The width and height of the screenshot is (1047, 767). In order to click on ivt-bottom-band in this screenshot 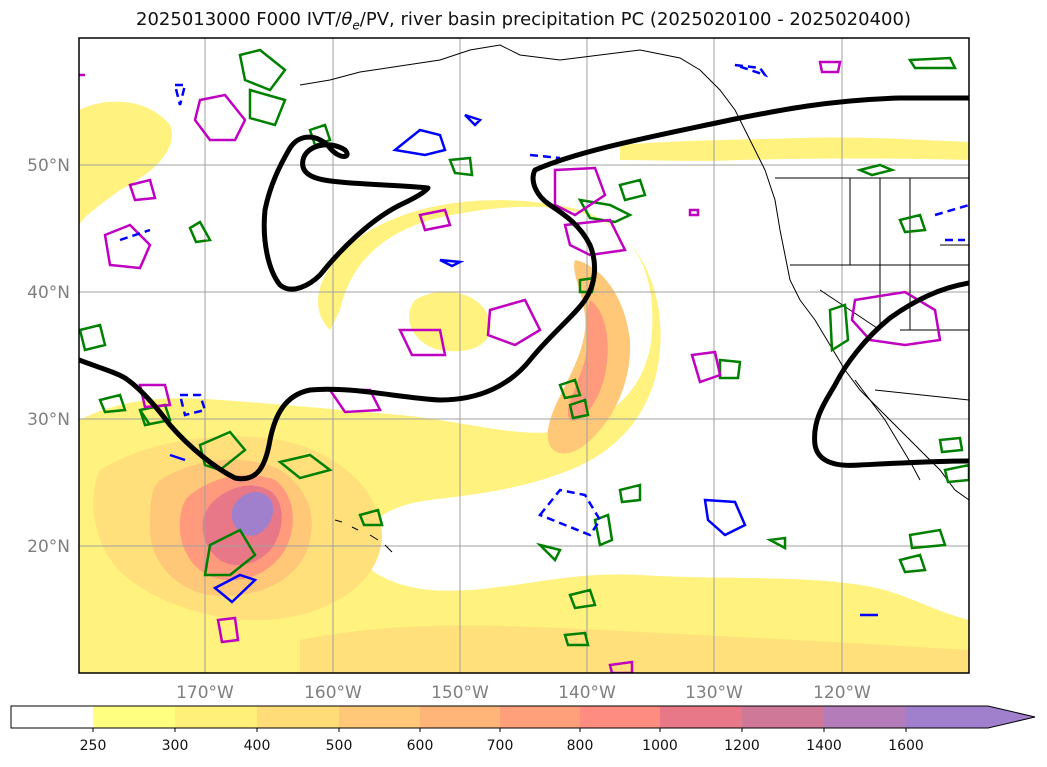, I will do `click(634, 649)`.